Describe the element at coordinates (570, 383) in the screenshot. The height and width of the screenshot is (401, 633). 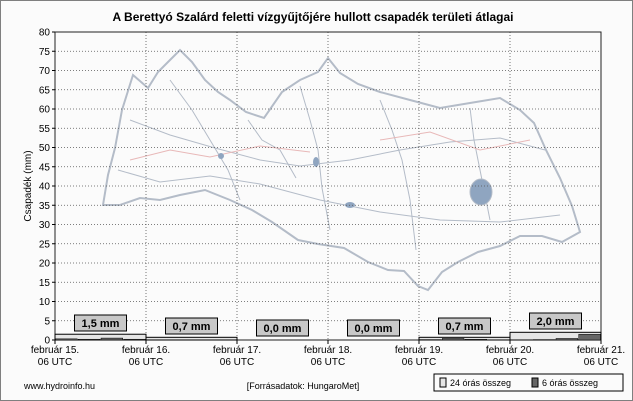
I see `legend-item-6h: 6 órás összeg` at that location.